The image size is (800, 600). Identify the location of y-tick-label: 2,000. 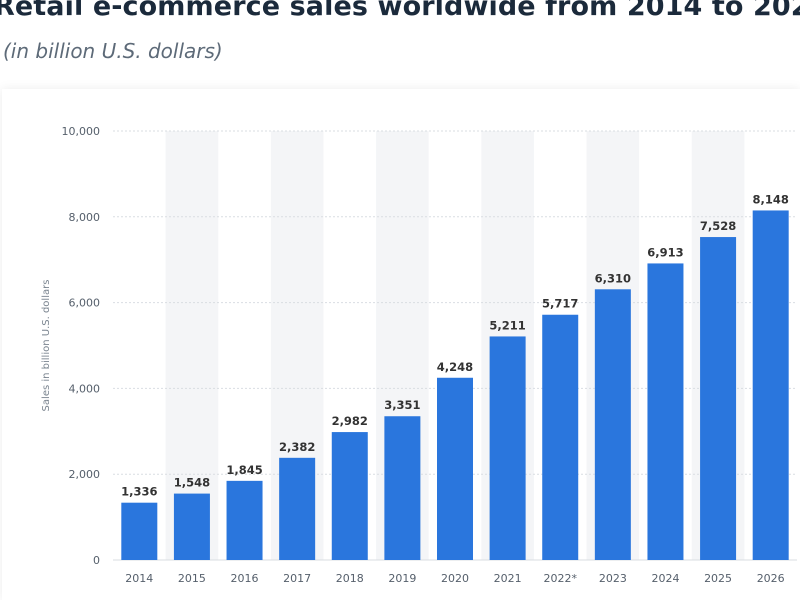
(85, 474).